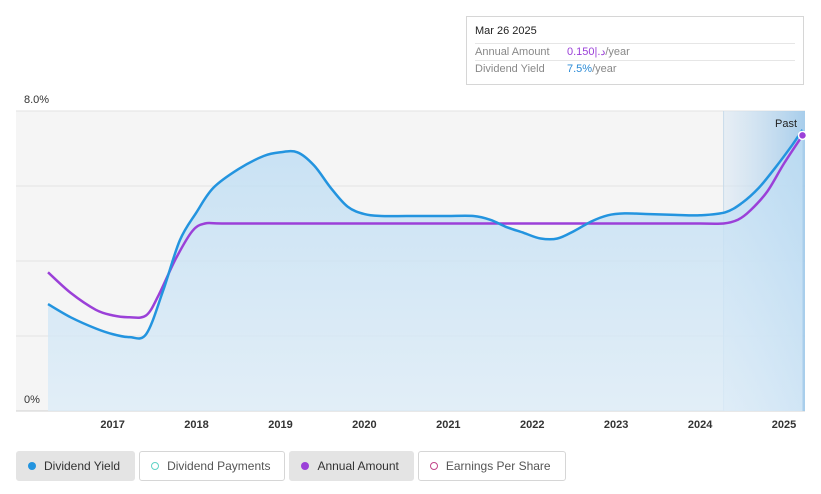  I want to click on annual-amount-end-marker, so click(802, 135).